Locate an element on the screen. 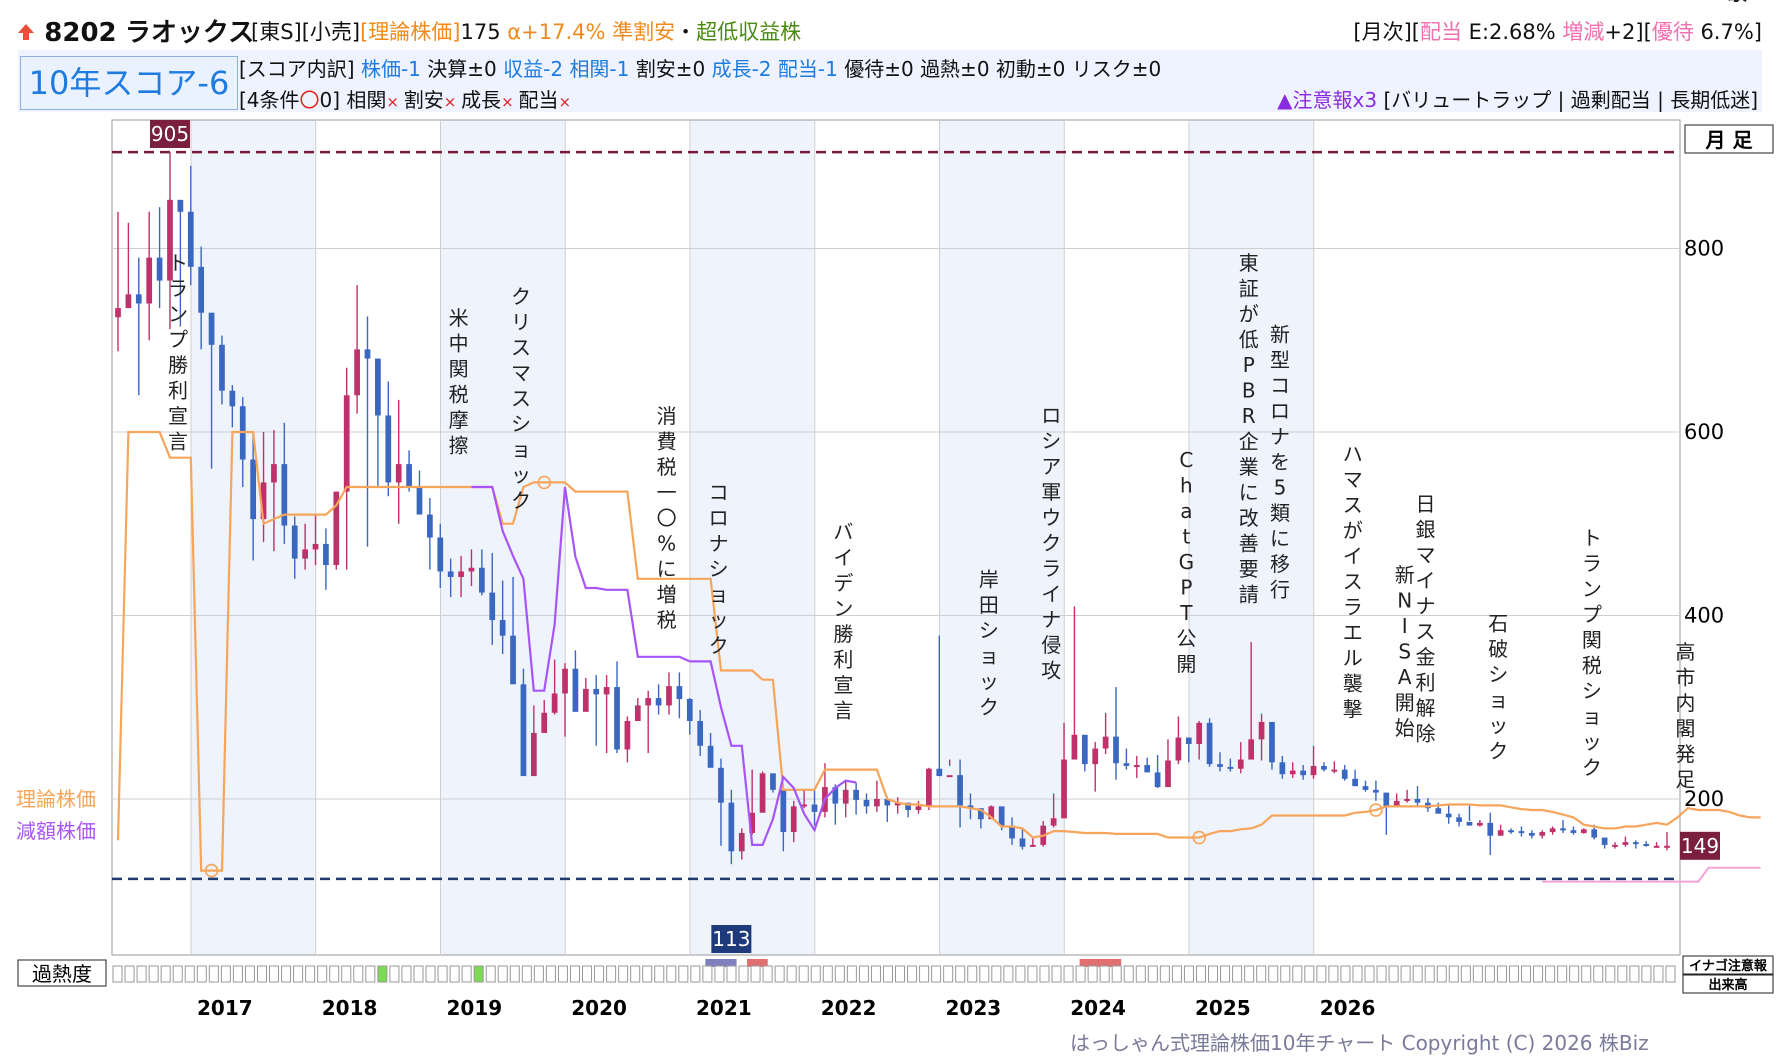 The height and width of the screenshot is (1056, 1780). event-char: 要 is located at coordinates (1249, 569).